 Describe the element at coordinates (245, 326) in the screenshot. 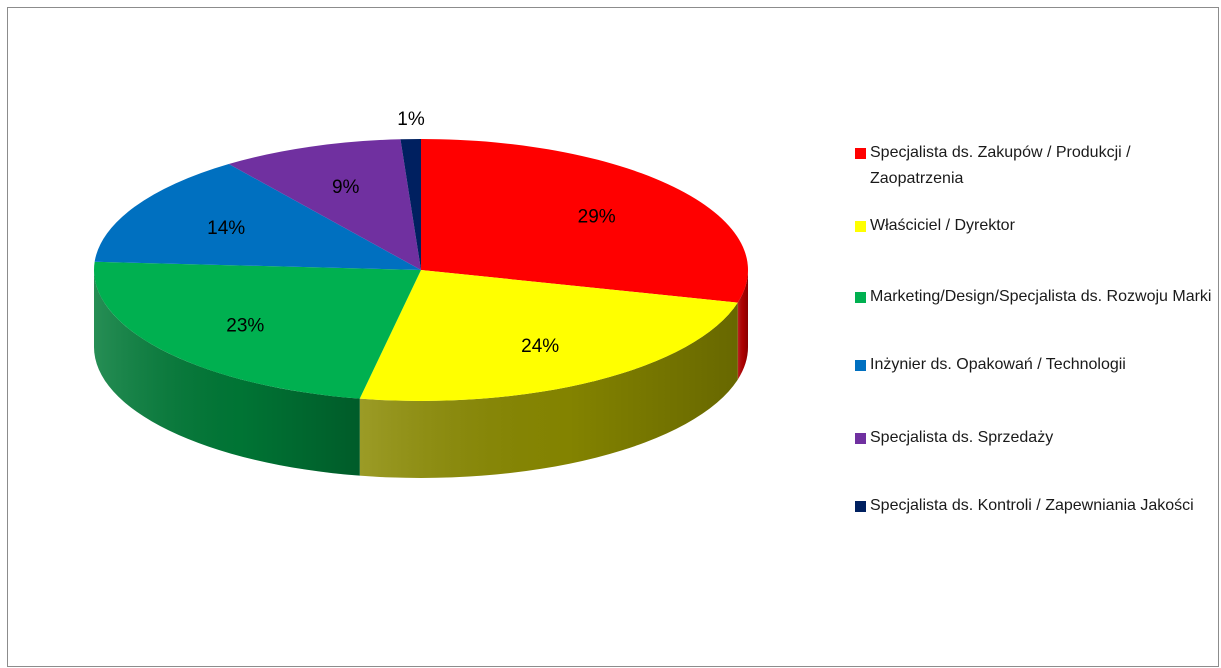

I see `slice-percent-label: 23%` at that location.